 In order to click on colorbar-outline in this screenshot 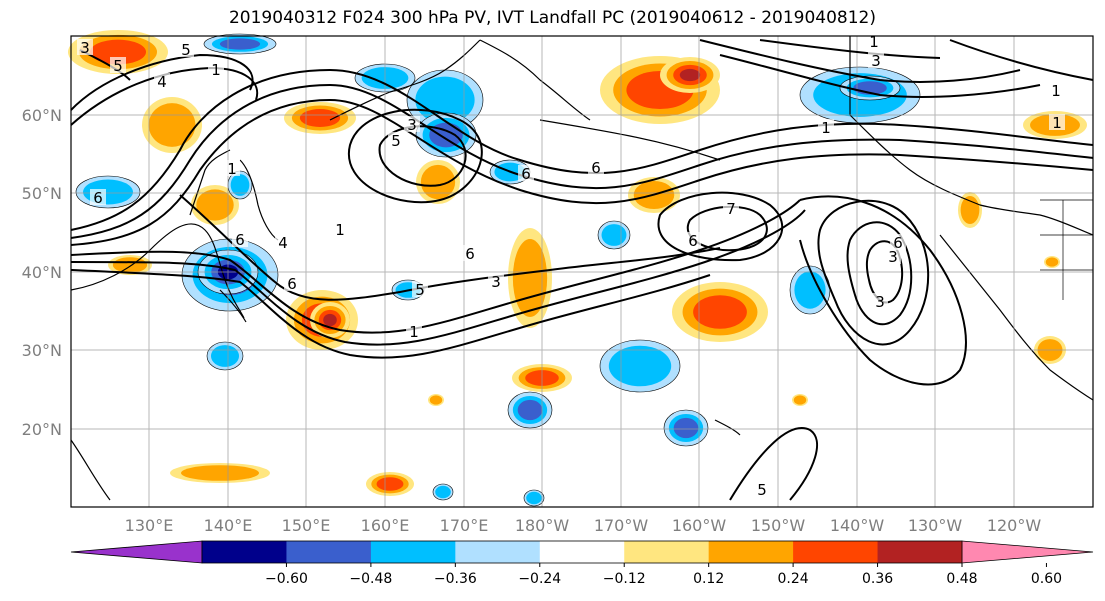, I will do `click(582, 552)`.